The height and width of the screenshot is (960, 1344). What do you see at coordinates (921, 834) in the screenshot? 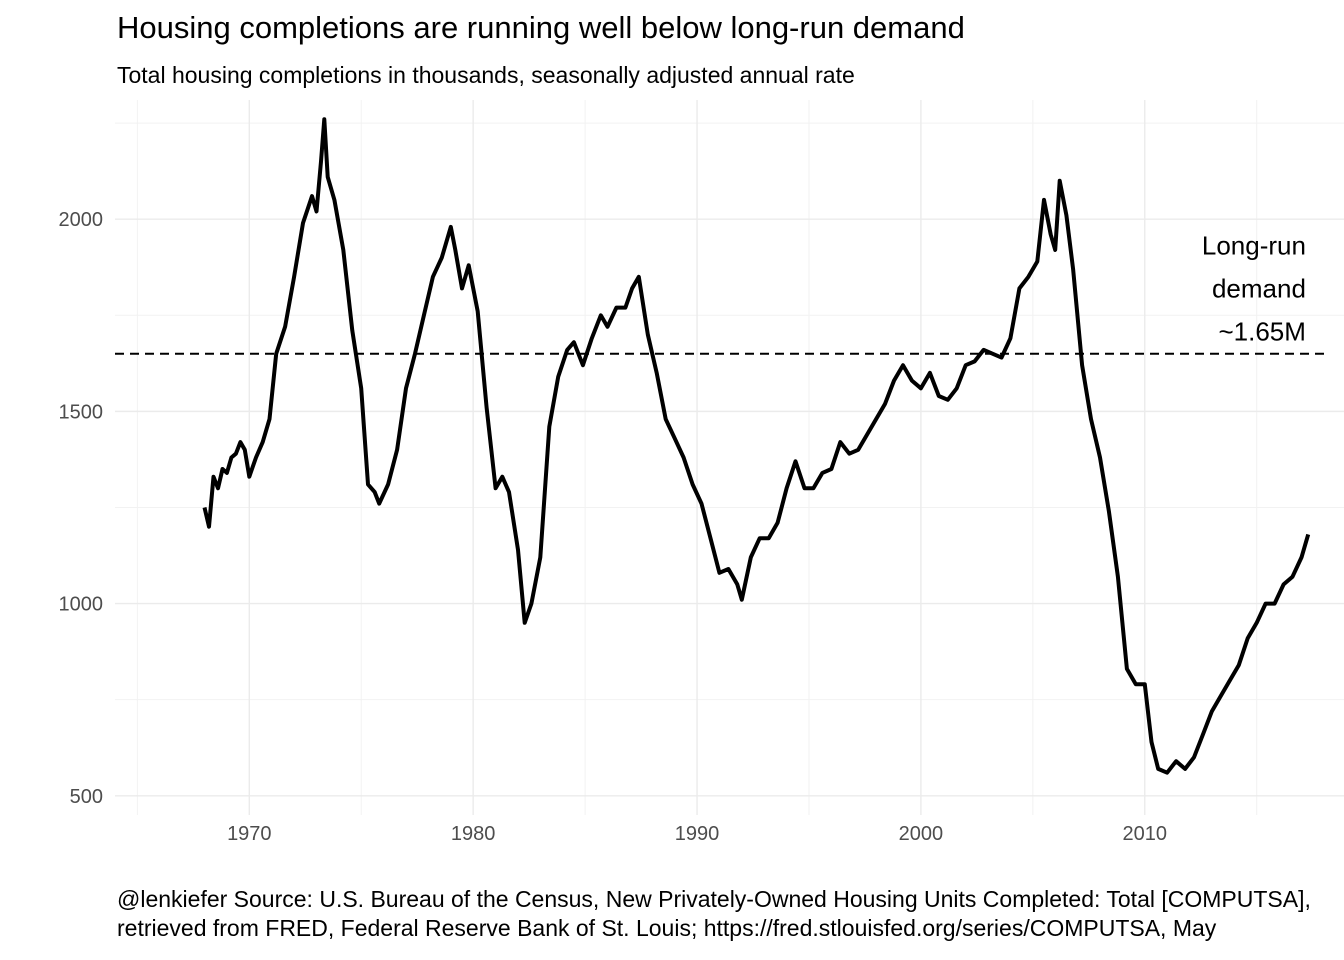
I see `x-tick-label: 2000` at bounding box center [921, 834].